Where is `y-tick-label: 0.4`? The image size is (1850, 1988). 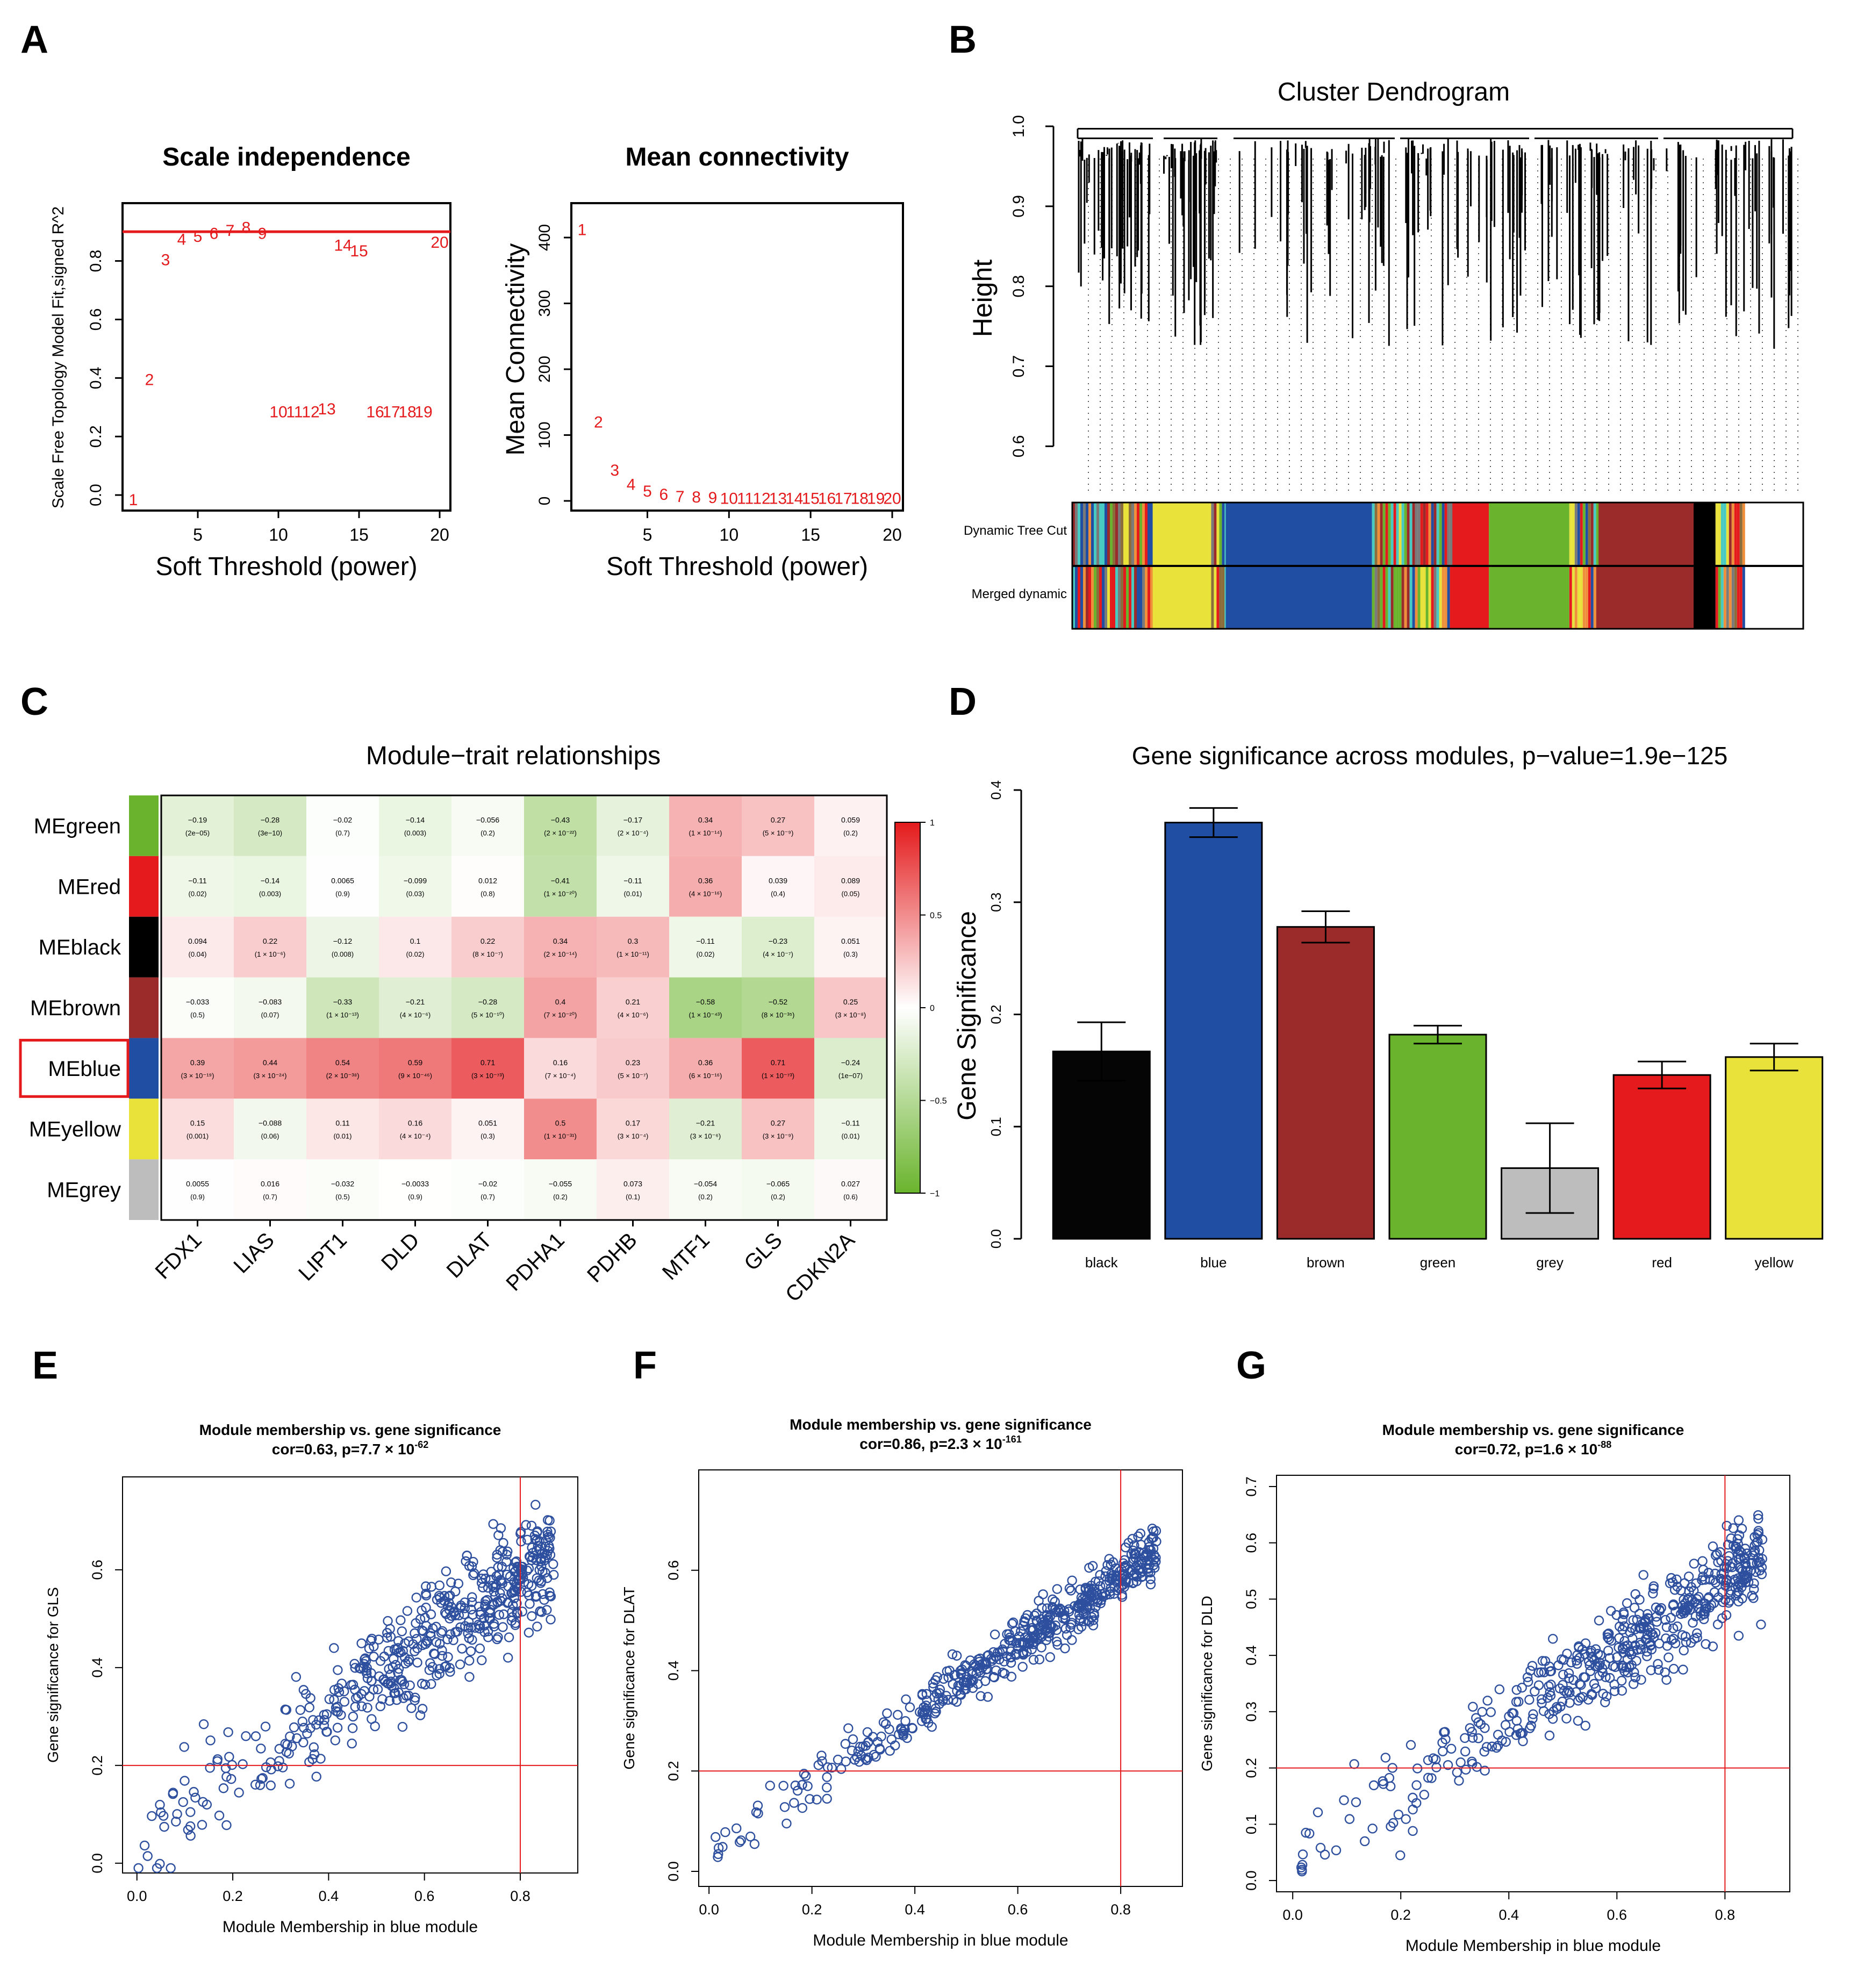
y-tick-label: 0.4 is located at coordinates (996, 790).